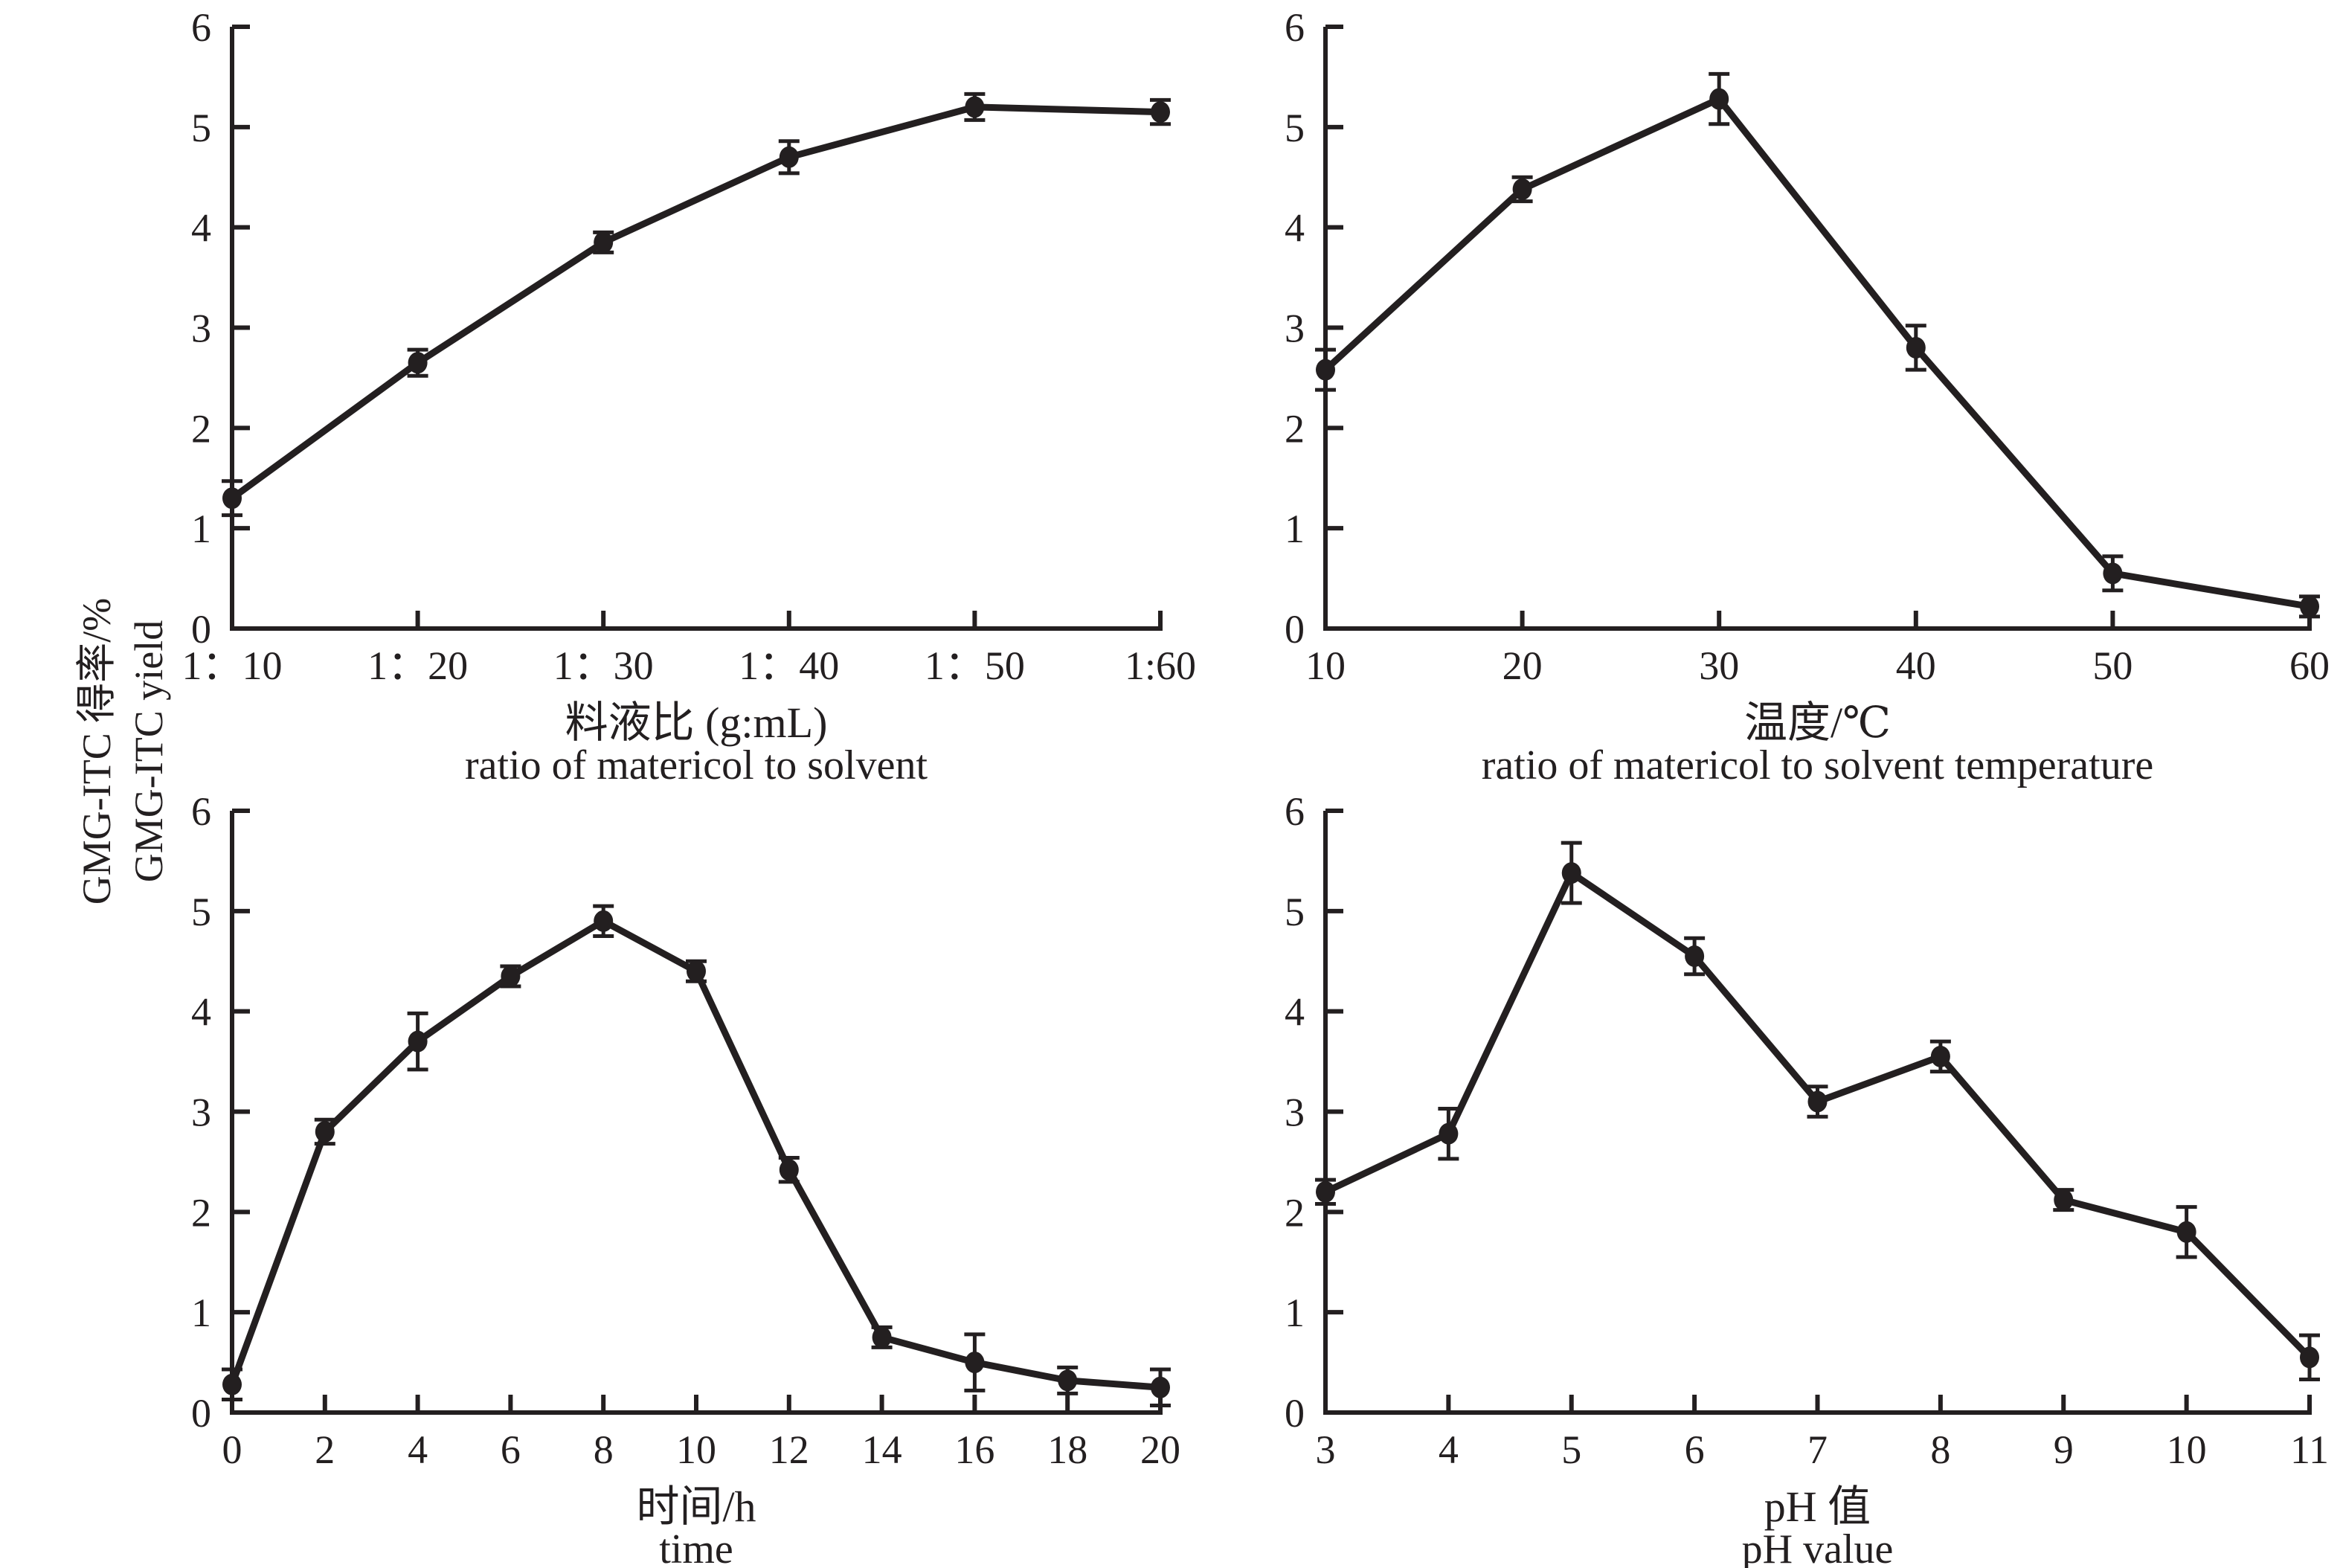 The height and width of the screenshot is (1568, 2343). What do you see at coordinates (1916, 665) in the screenshot?
I see `x-tick-label: 40` at bounding box center [1916, 665].